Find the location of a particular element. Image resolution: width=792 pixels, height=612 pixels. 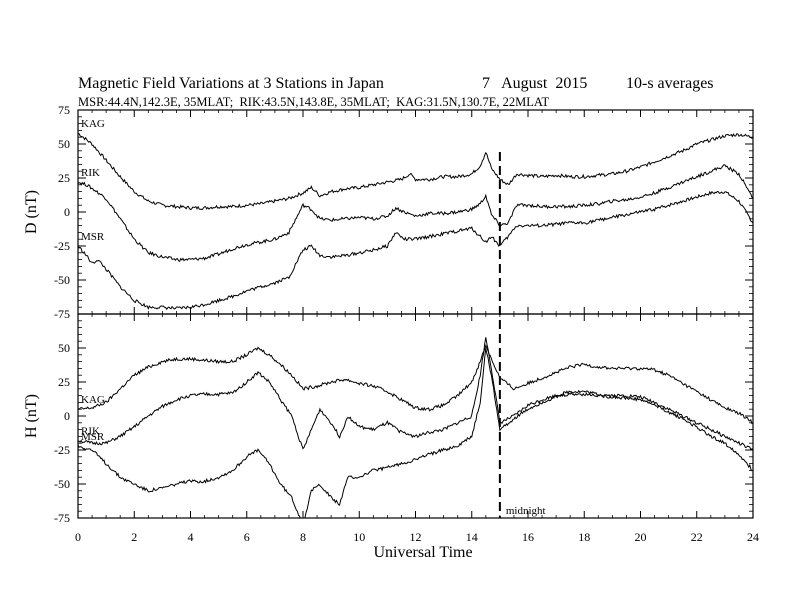

y-tick-label-panel-1: -75 is located at coordinates (62, 314).